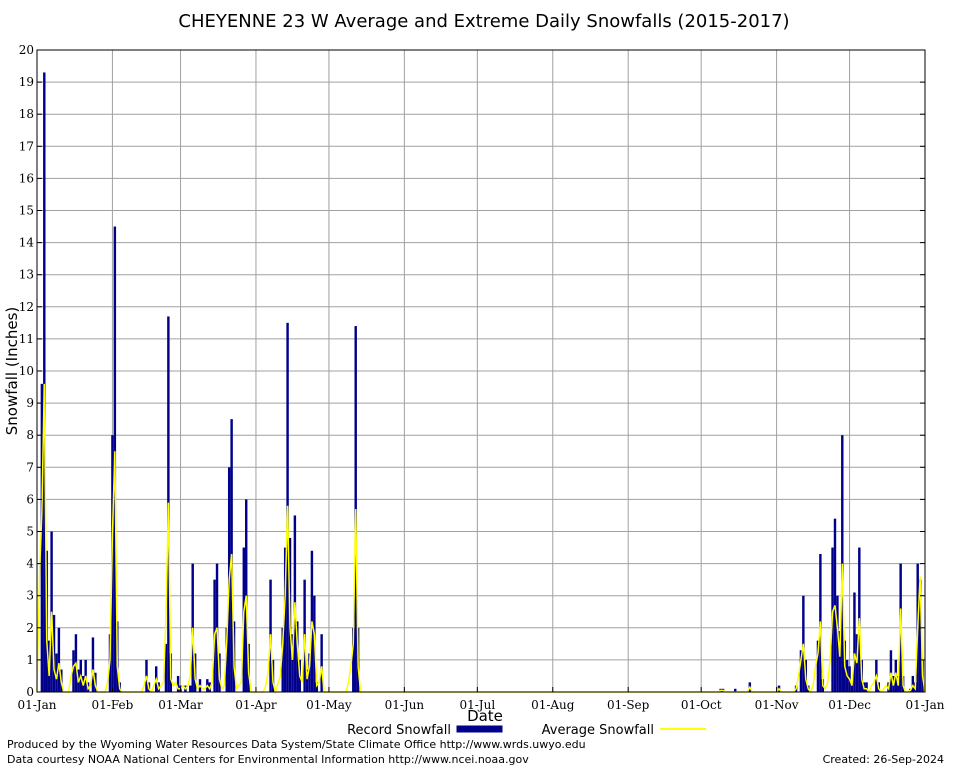 This screenshot has width=954, height=768. What do you see at coordinates (477, 705) in the screenshot?
I see `x-tick-label: 01-Jul` at bounding box center [477, 705].